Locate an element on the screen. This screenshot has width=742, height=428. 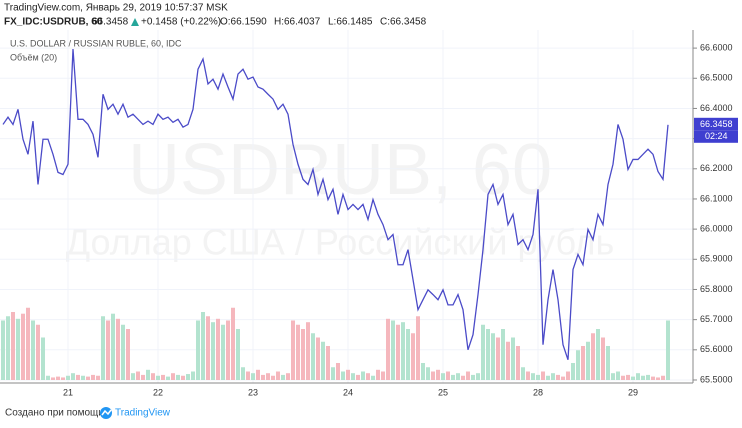
y-tick-label: 66.4000 is located at coordinates (716, 108).